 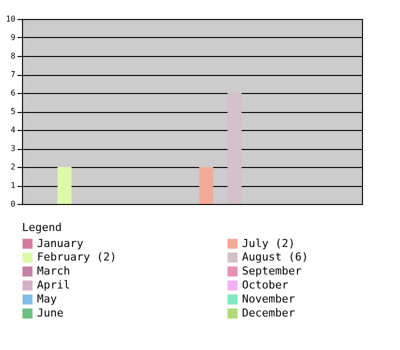 I want to click on legend-label: February (2), so click(x=76, y=257).